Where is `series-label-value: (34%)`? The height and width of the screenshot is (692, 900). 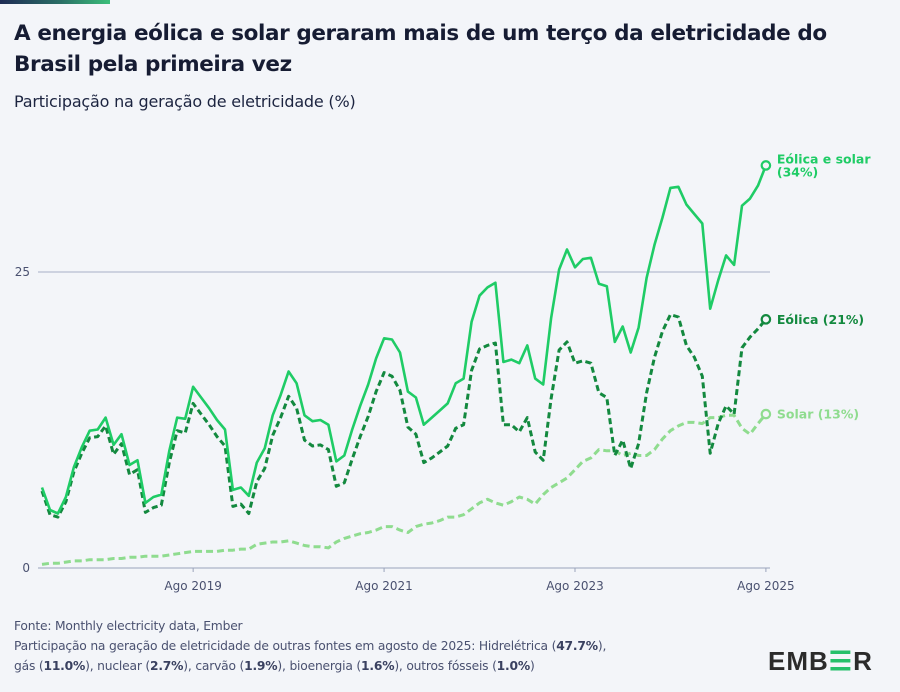 series-label-value: (34%) is located at coordinates (797, 171).